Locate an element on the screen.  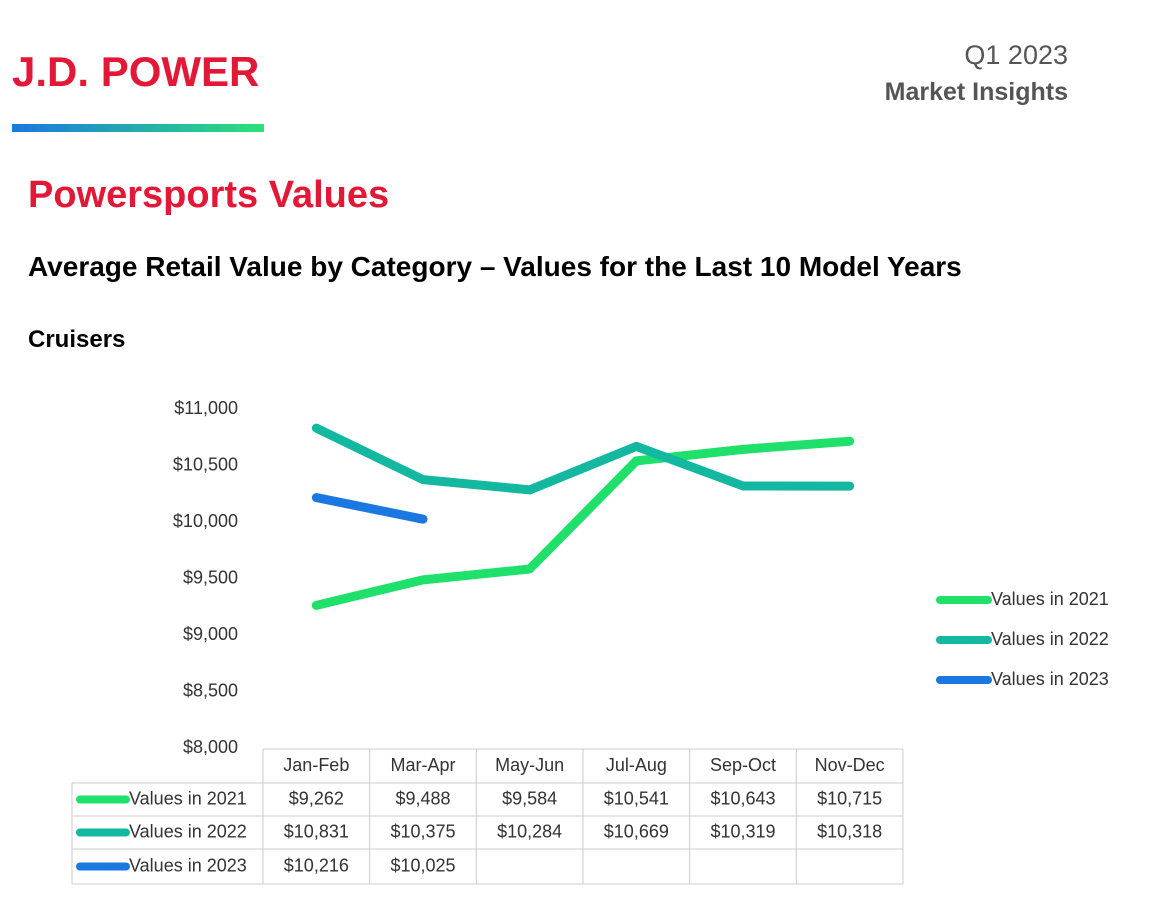
y-tick-label: $8,500 is located at coordinates (210, 690).